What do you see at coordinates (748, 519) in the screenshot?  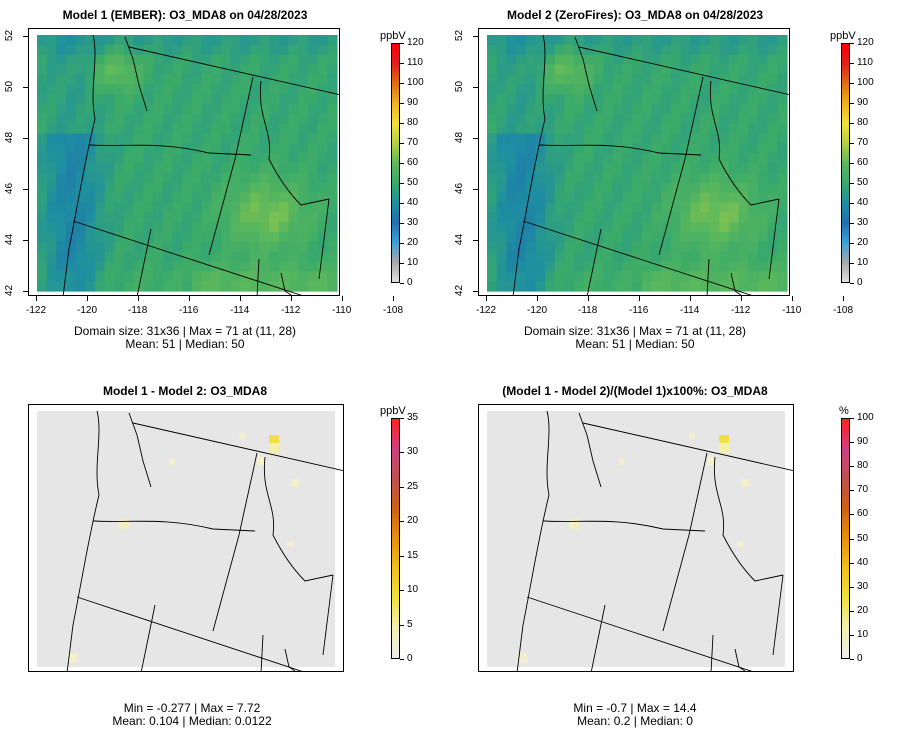 I see `border-line` at bounding box center [748, 519].